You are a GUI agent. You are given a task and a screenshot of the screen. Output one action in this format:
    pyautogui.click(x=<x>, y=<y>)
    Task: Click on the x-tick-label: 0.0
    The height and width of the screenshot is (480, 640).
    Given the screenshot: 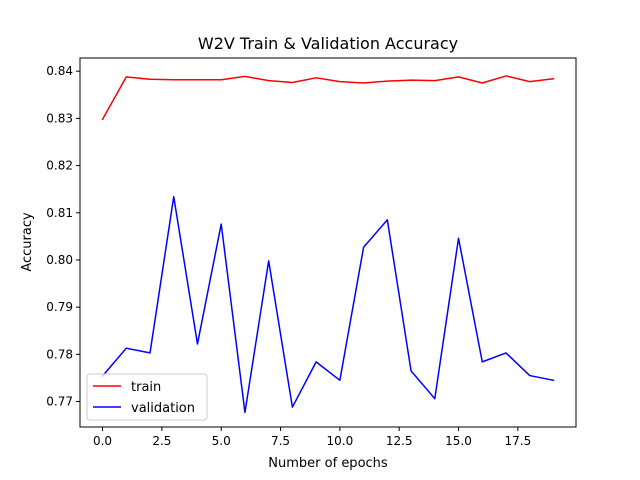 What is the action you would take?
    pyautogui.click(x=102, y=441)
    